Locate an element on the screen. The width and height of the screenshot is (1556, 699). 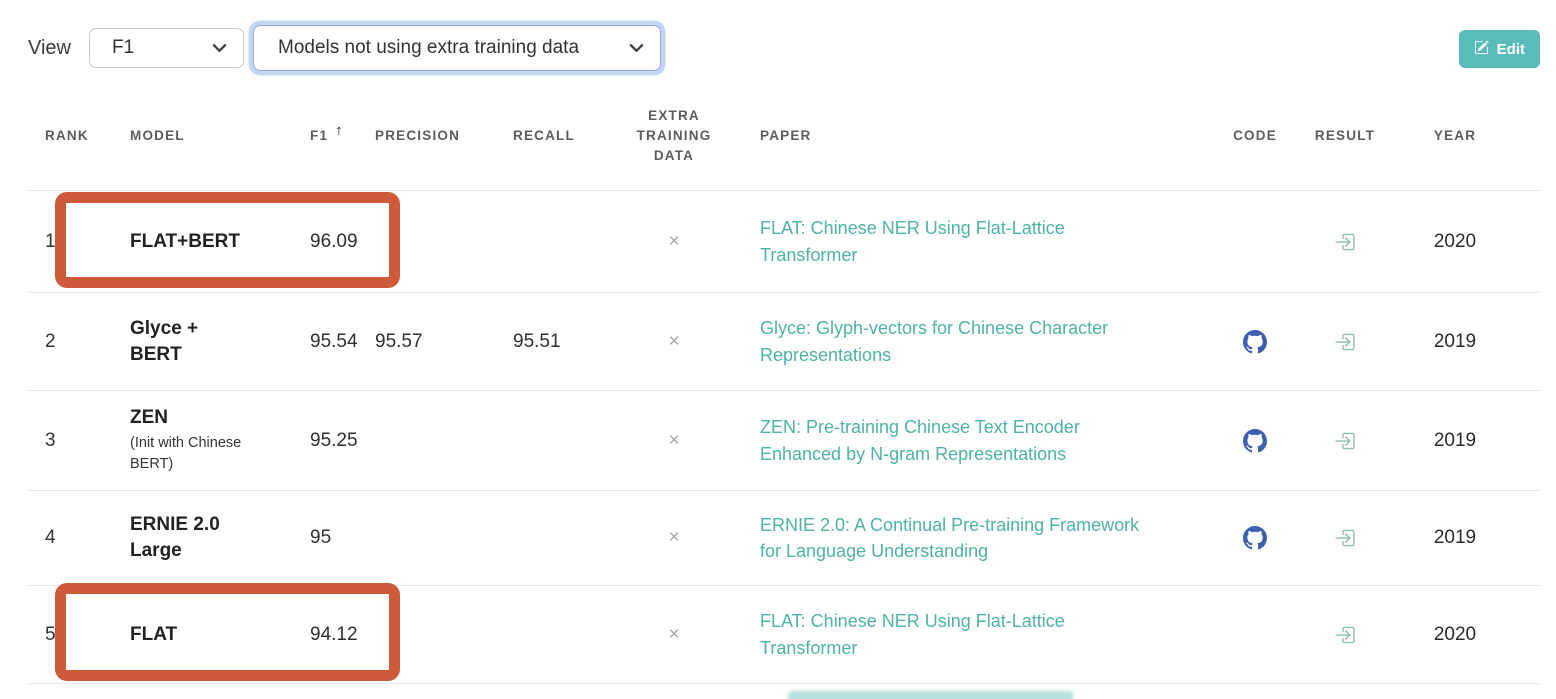
f1-cell: 95.54 is located at coordinates (334, 341).